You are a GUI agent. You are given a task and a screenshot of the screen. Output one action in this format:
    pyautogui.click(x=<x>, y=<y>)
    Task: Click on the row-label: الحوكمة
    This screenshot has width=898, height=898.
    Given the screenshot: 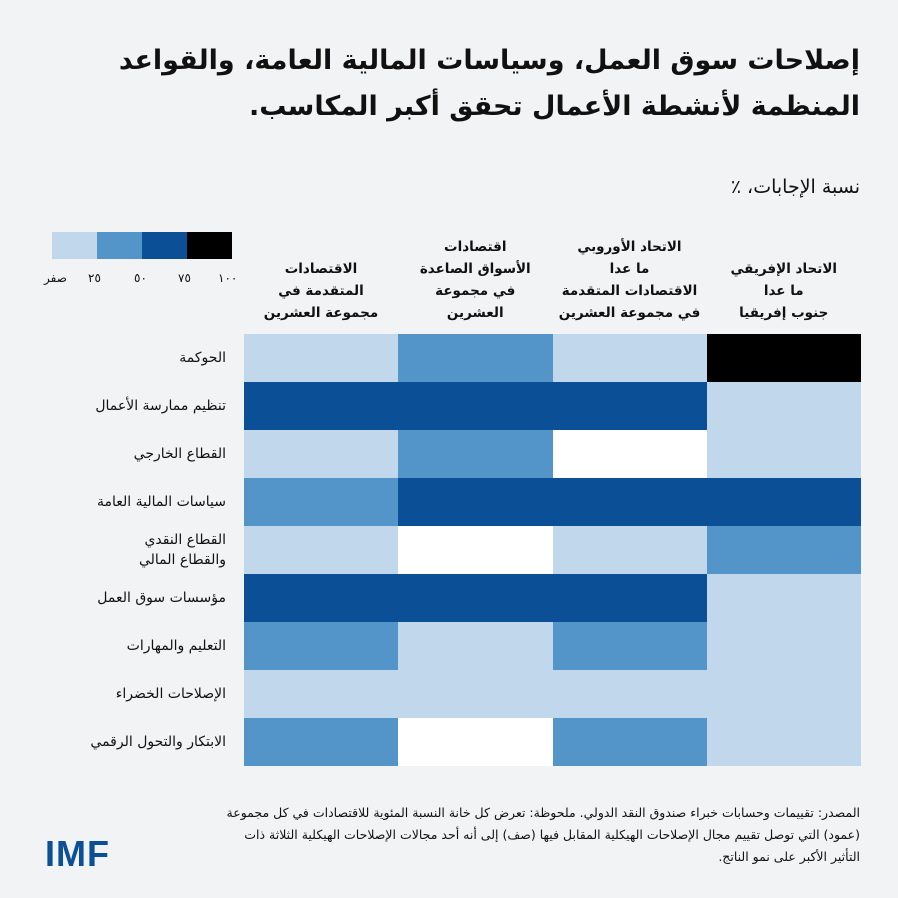 What is the action you would take?
    pyautogui.click(x=202, y=358)
    